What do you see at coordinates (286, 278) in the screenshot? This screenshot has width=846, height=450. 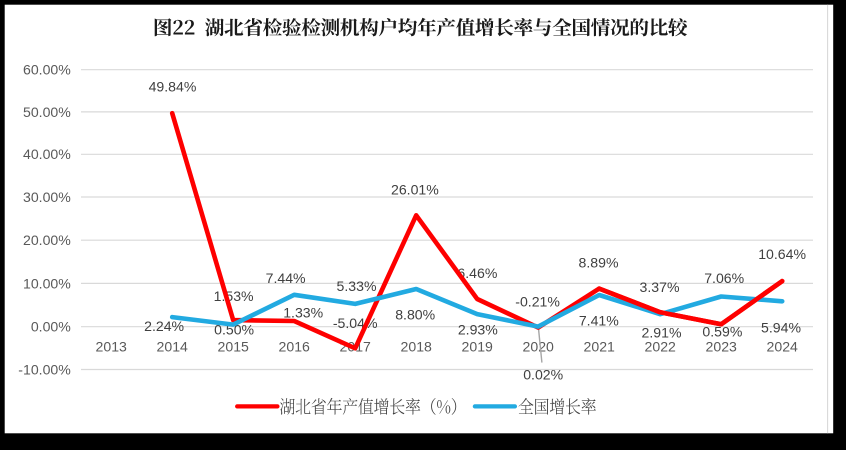 I see `svg-text: 7.44%` at bounding box center [286, 278].